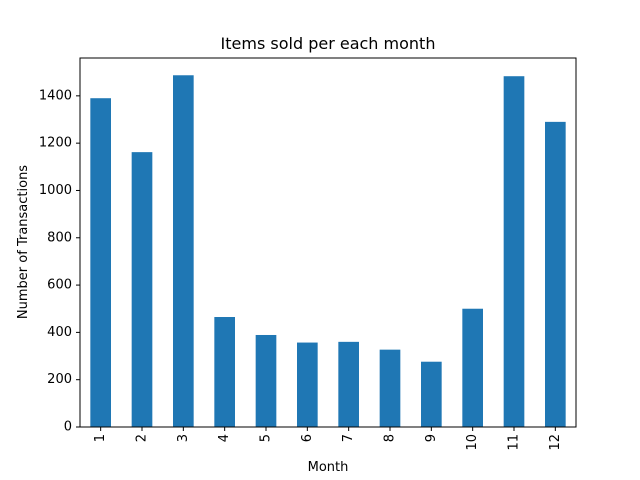 Image resolution: width=640 pixels, height=480 pixels. Describe the element at coordinates (183, 438) in the screenshot. I see `x-tick-label: 3` at that location.